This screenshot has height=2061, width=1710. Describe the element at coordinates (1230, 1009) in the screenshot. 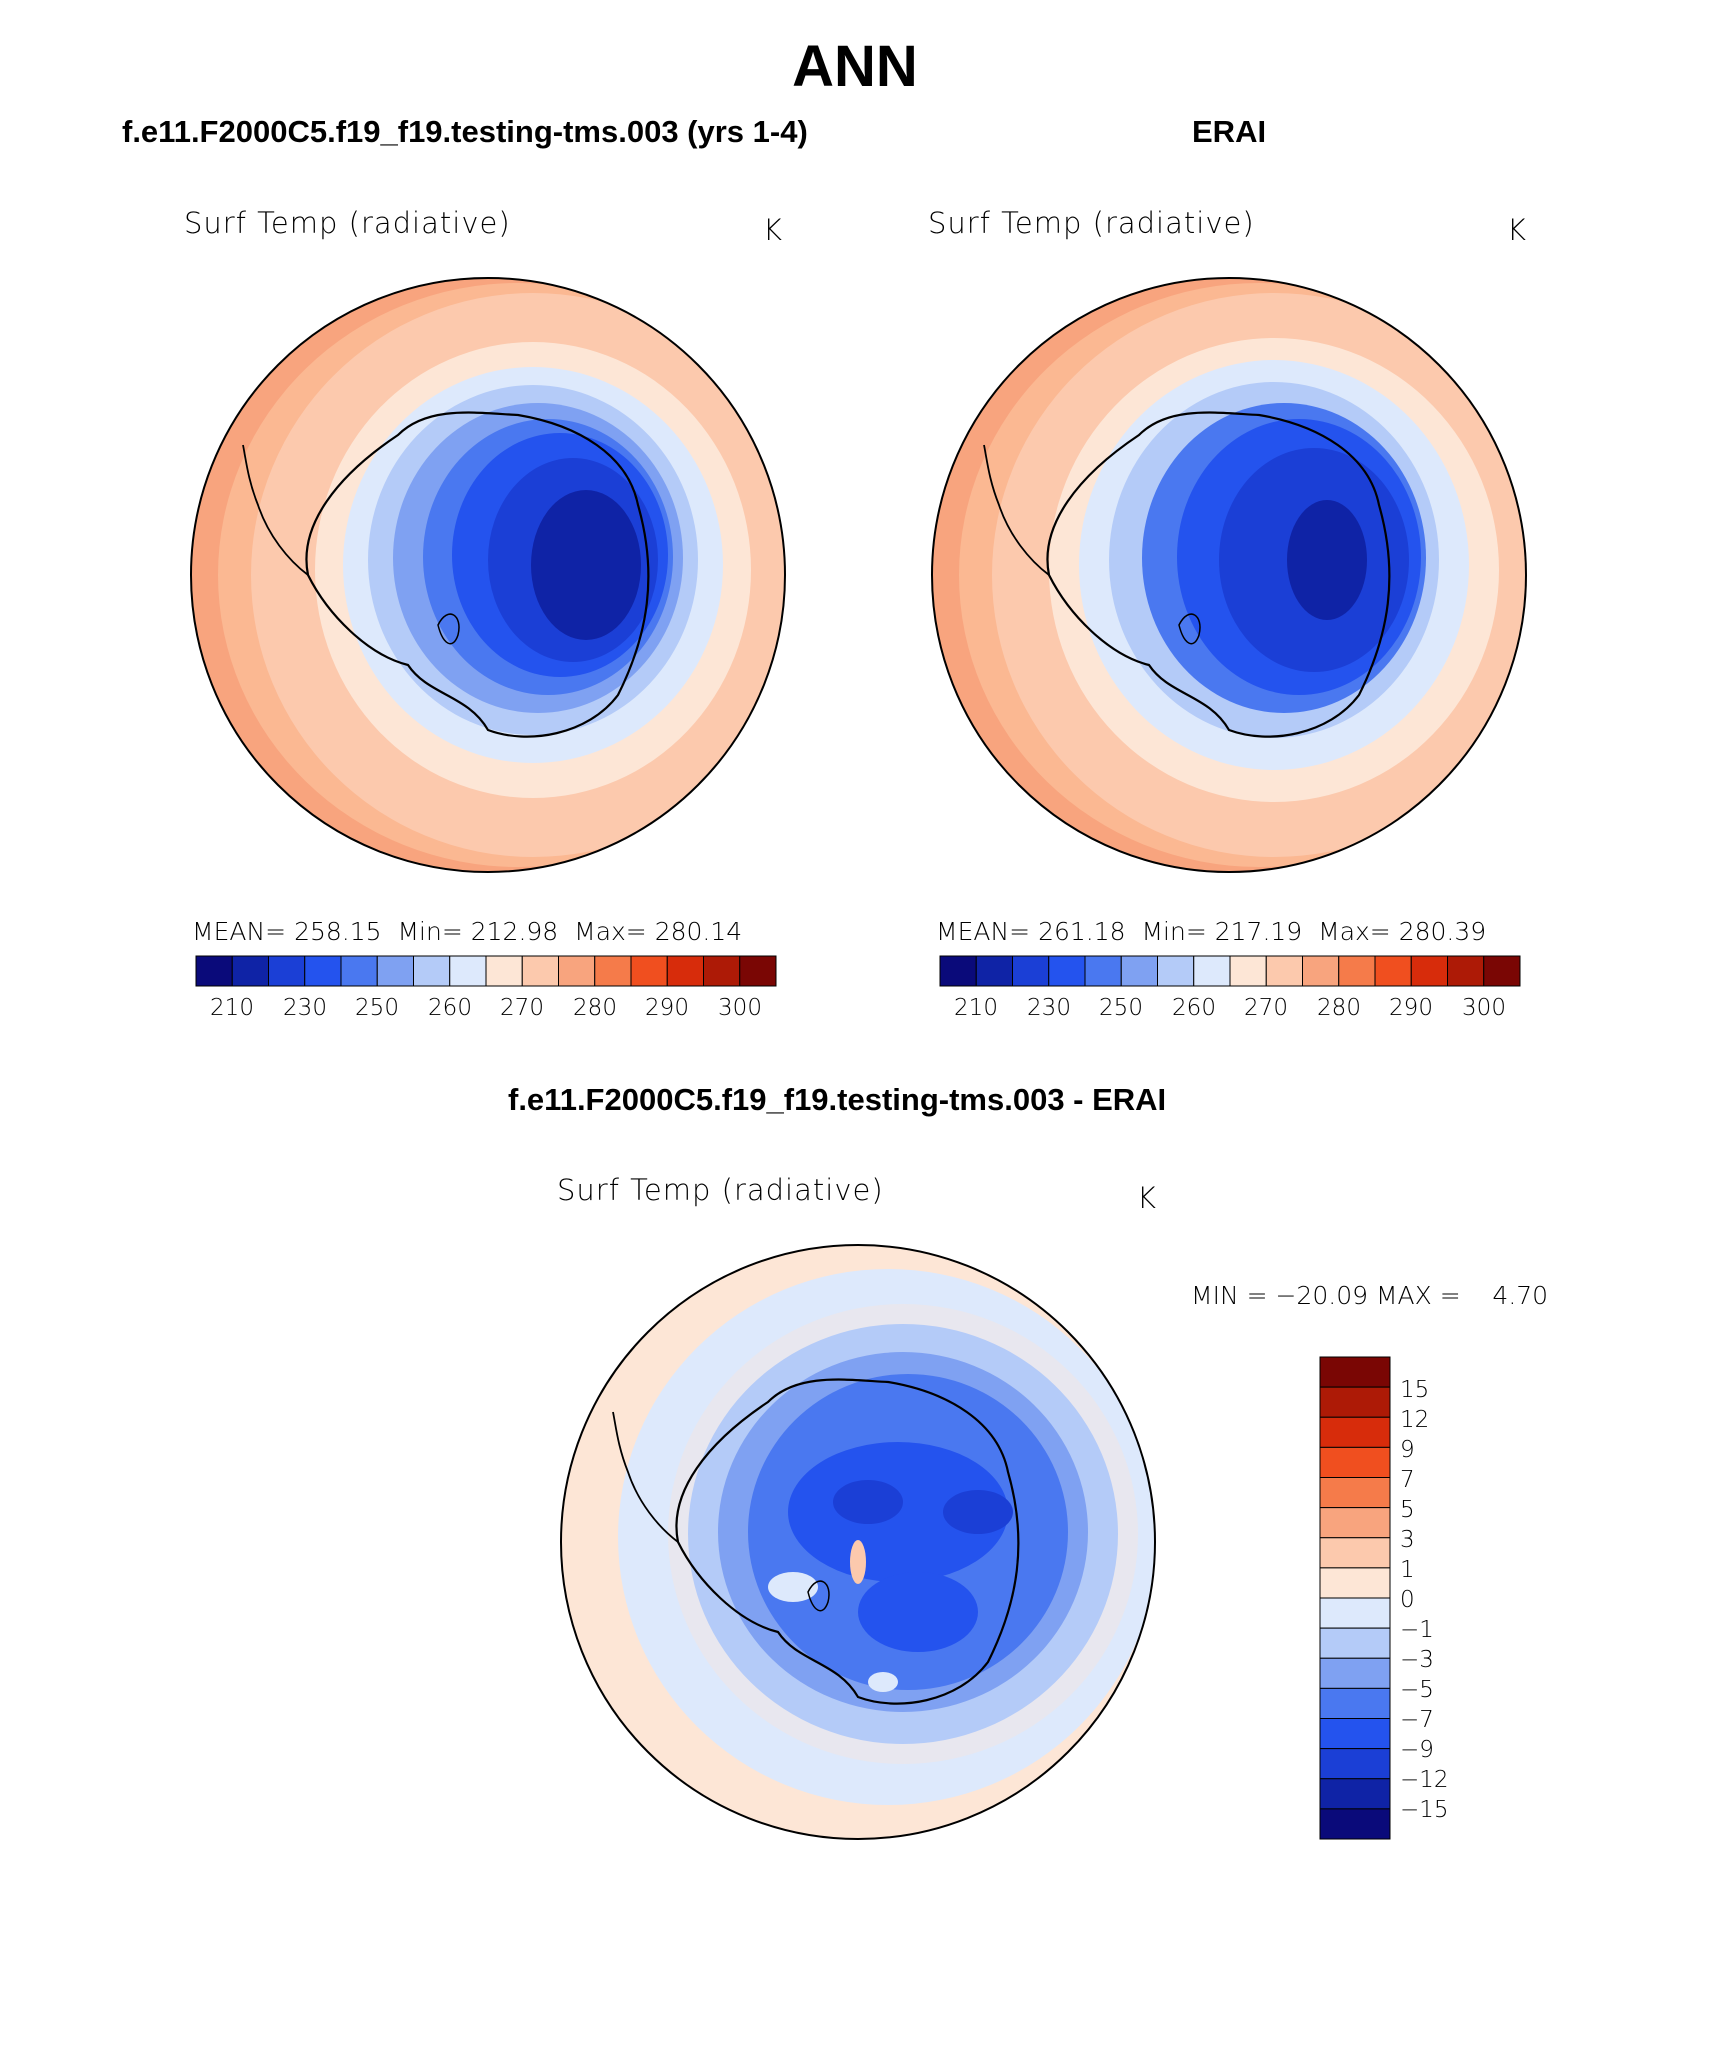

I see `panel2-colorbar-ticks: 210 230 250 260 270 280 290 300` at that location.